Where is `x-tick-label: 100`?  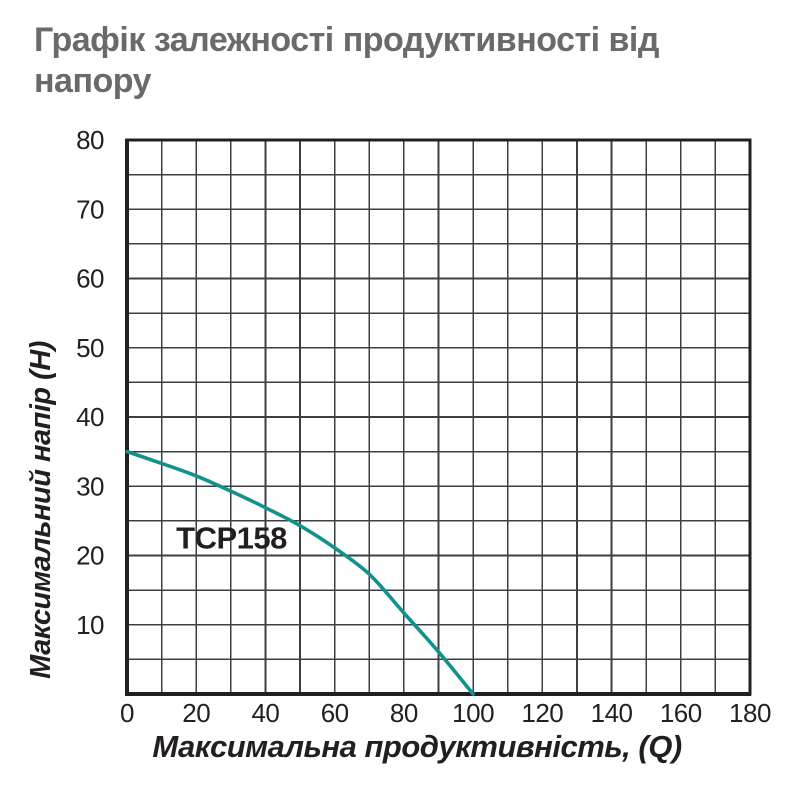
x-tick-label: 100 is located at coordinates (473, 713).